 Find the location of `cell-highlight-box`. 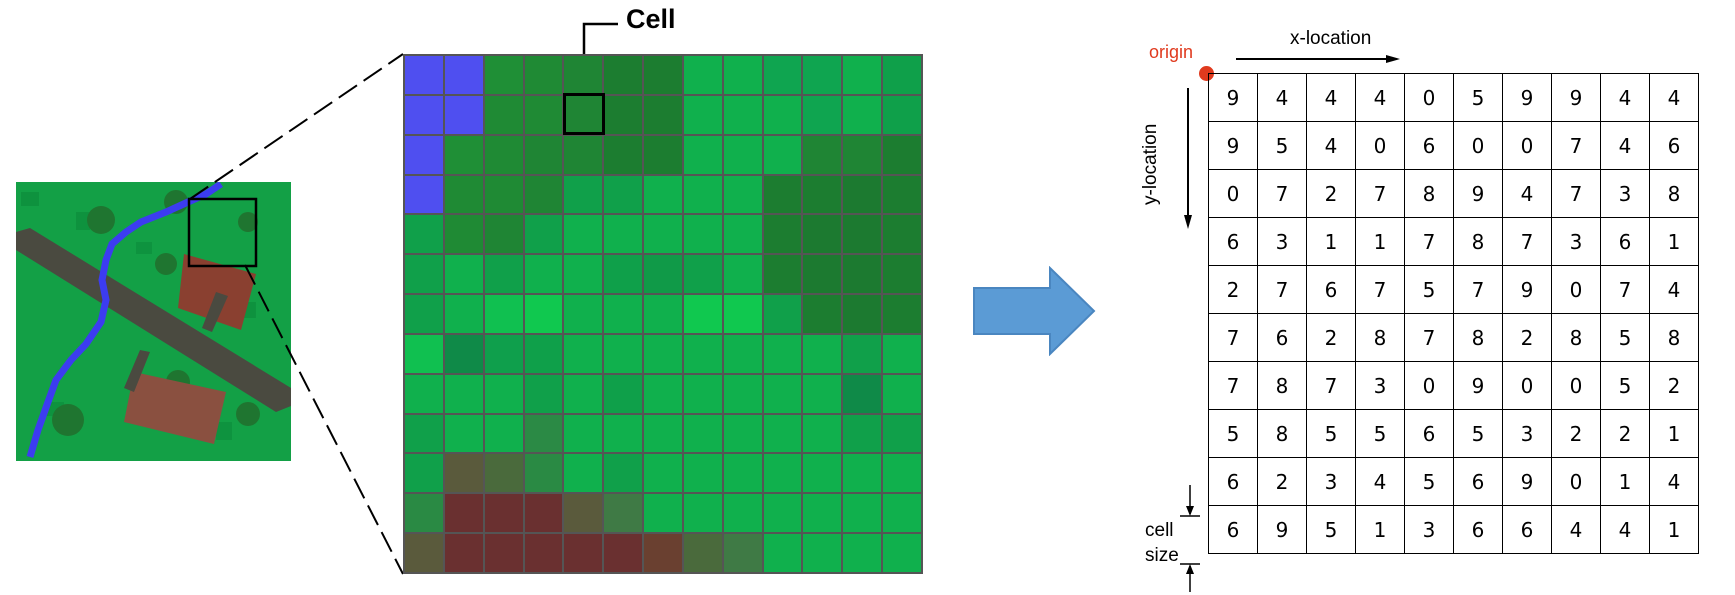

cell-highlight-box is located at coordinates (584, 114).